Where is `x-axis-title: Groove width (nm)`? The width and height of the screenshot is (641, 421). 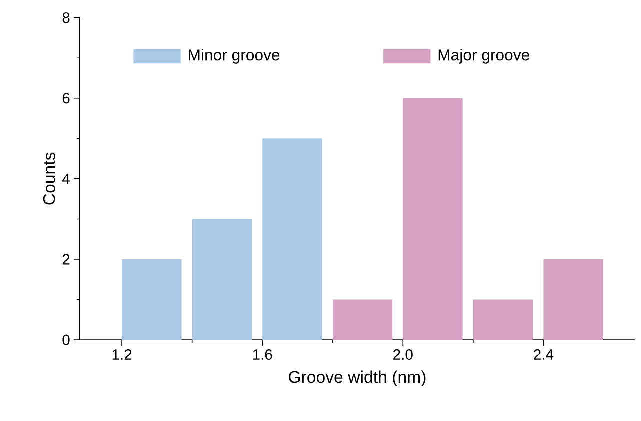
x-axis-title: Groove width (nm) is located at coordinates (357, 378).